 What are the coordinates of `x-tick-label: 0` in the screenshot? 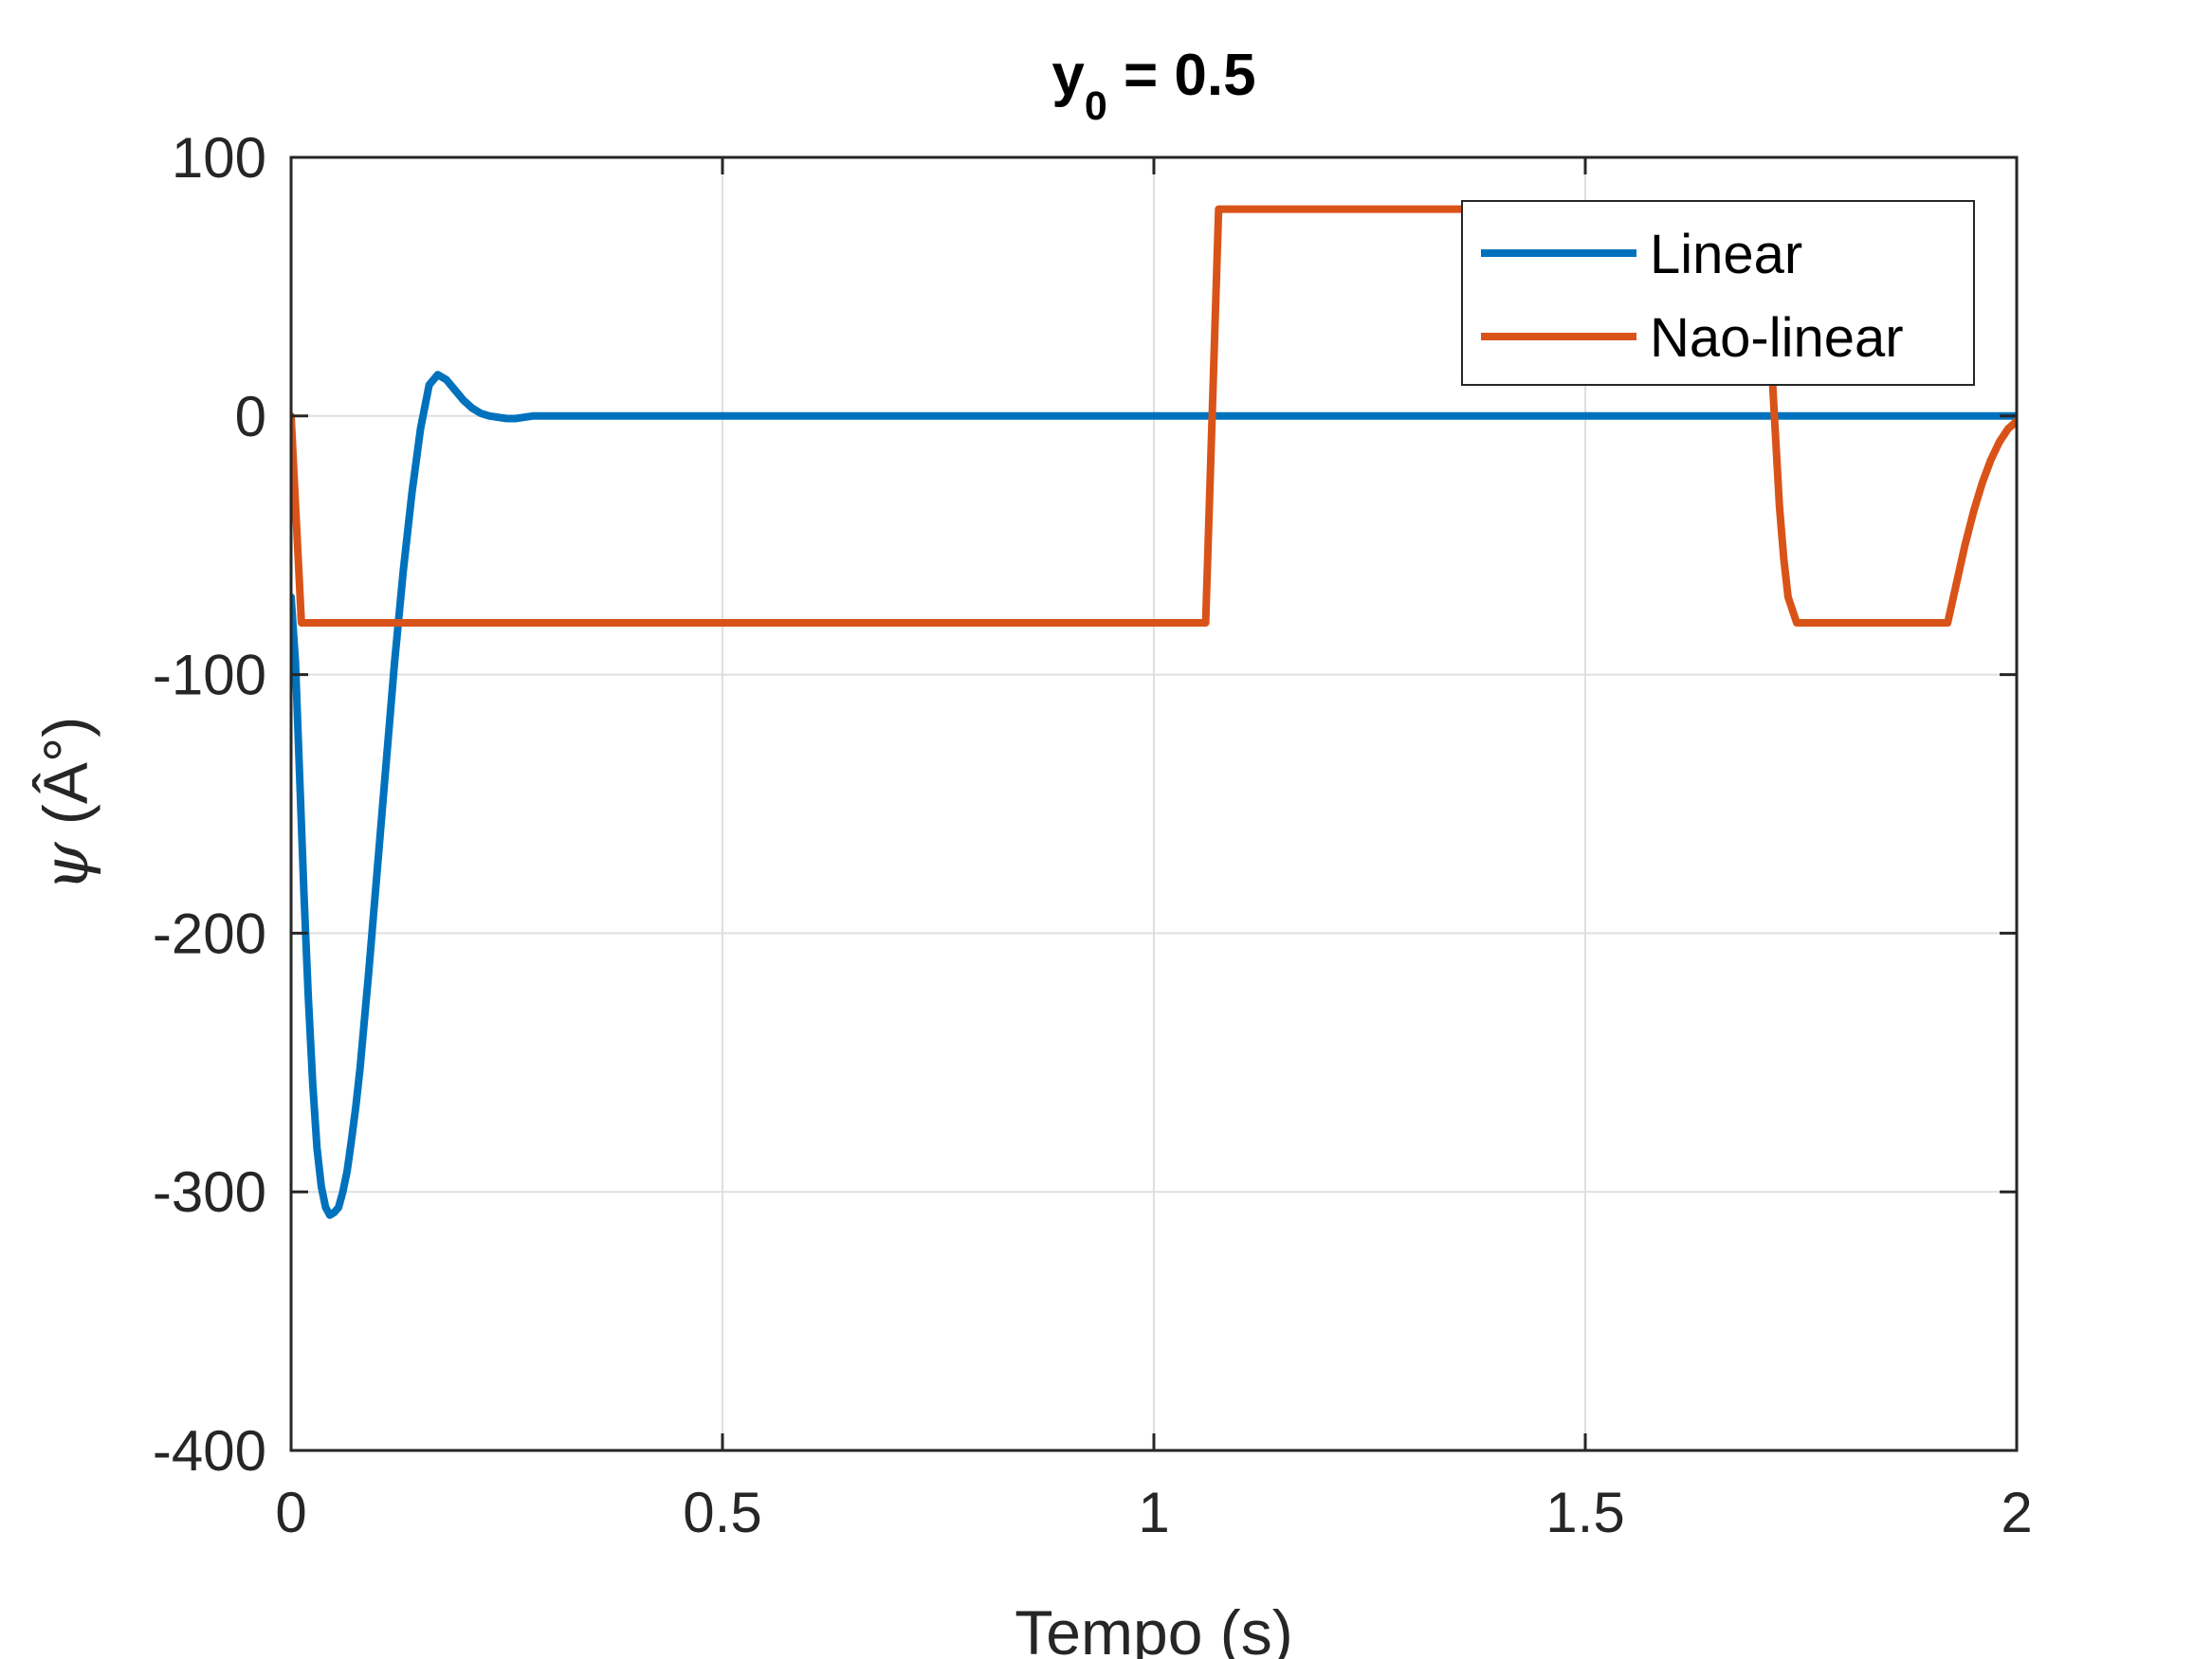 It's located at (290, 1512).